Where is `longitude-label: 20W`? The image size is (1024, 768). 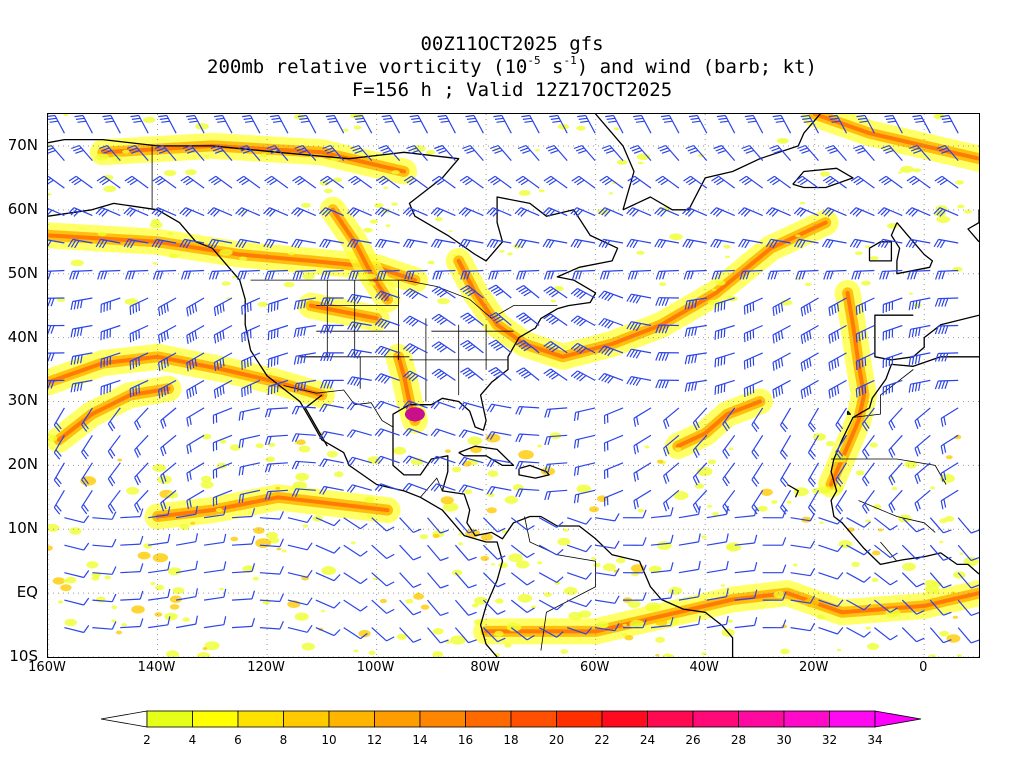
longitude-label: 20W is located at coordinates (814, 667).